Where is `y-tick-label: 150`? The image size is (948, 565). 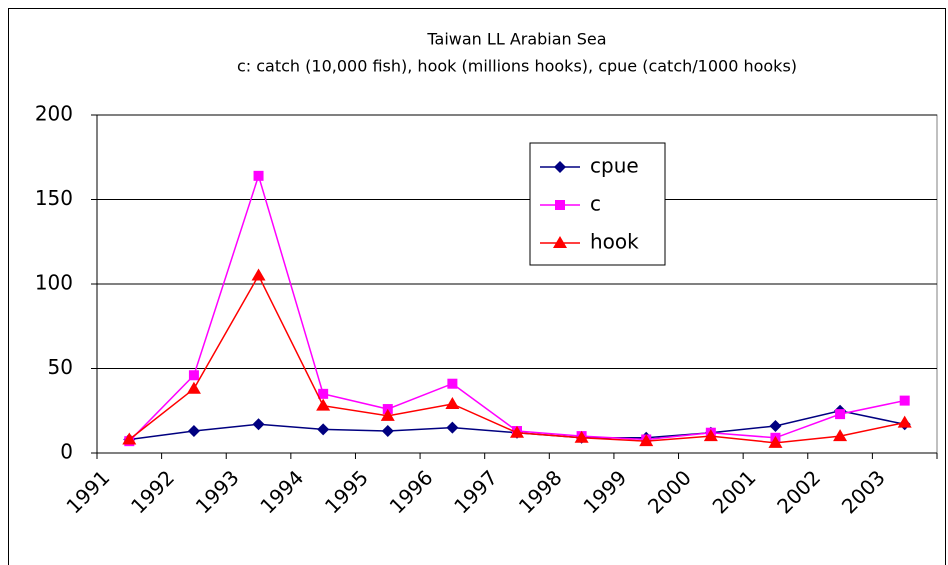 y-tick-label: 150 is located at coordinates (54, 198).